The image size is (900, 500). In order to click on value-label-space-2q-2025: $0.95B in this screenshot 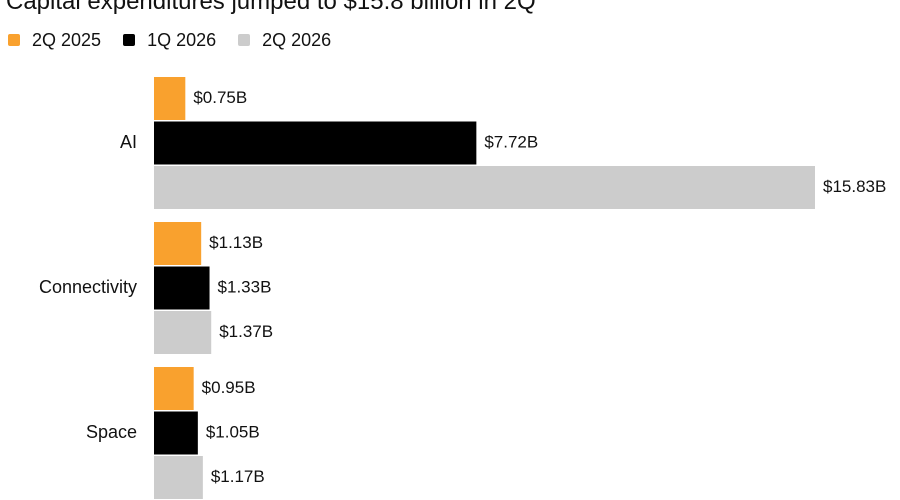, I will do `click(229, 387)`.